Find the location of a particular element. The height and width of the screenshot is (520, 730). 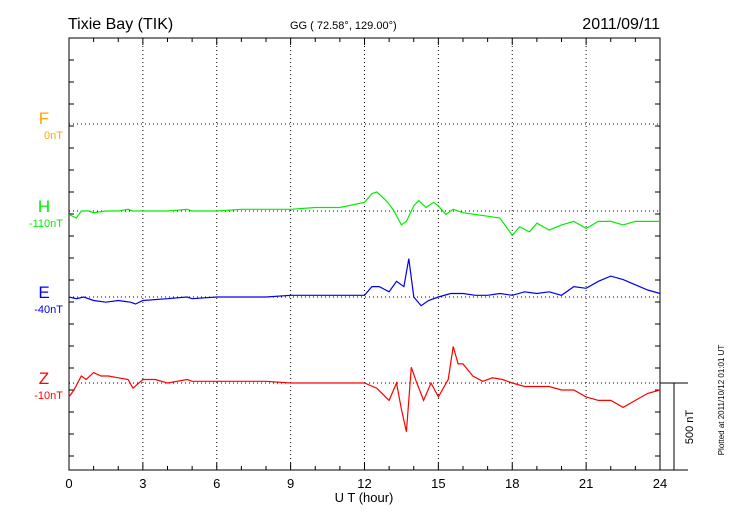

series-line-e is located at coordinates (364, 282).